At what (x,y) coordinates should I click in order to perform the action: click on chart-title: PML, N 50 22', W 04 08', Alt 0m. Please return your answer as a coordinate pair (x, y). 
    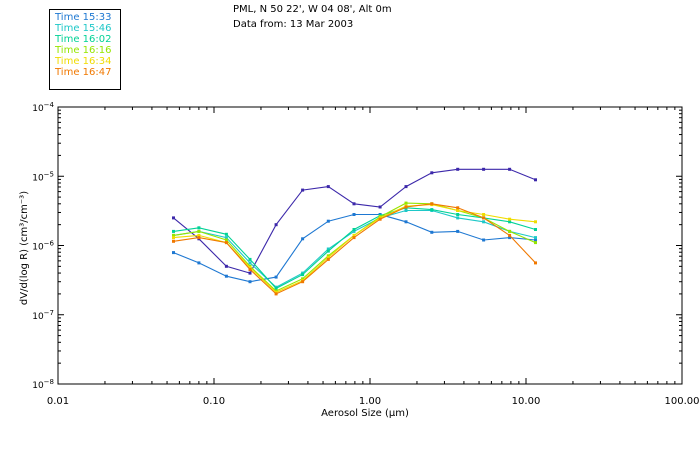
    Looking at the image, I should click on (312, 9).